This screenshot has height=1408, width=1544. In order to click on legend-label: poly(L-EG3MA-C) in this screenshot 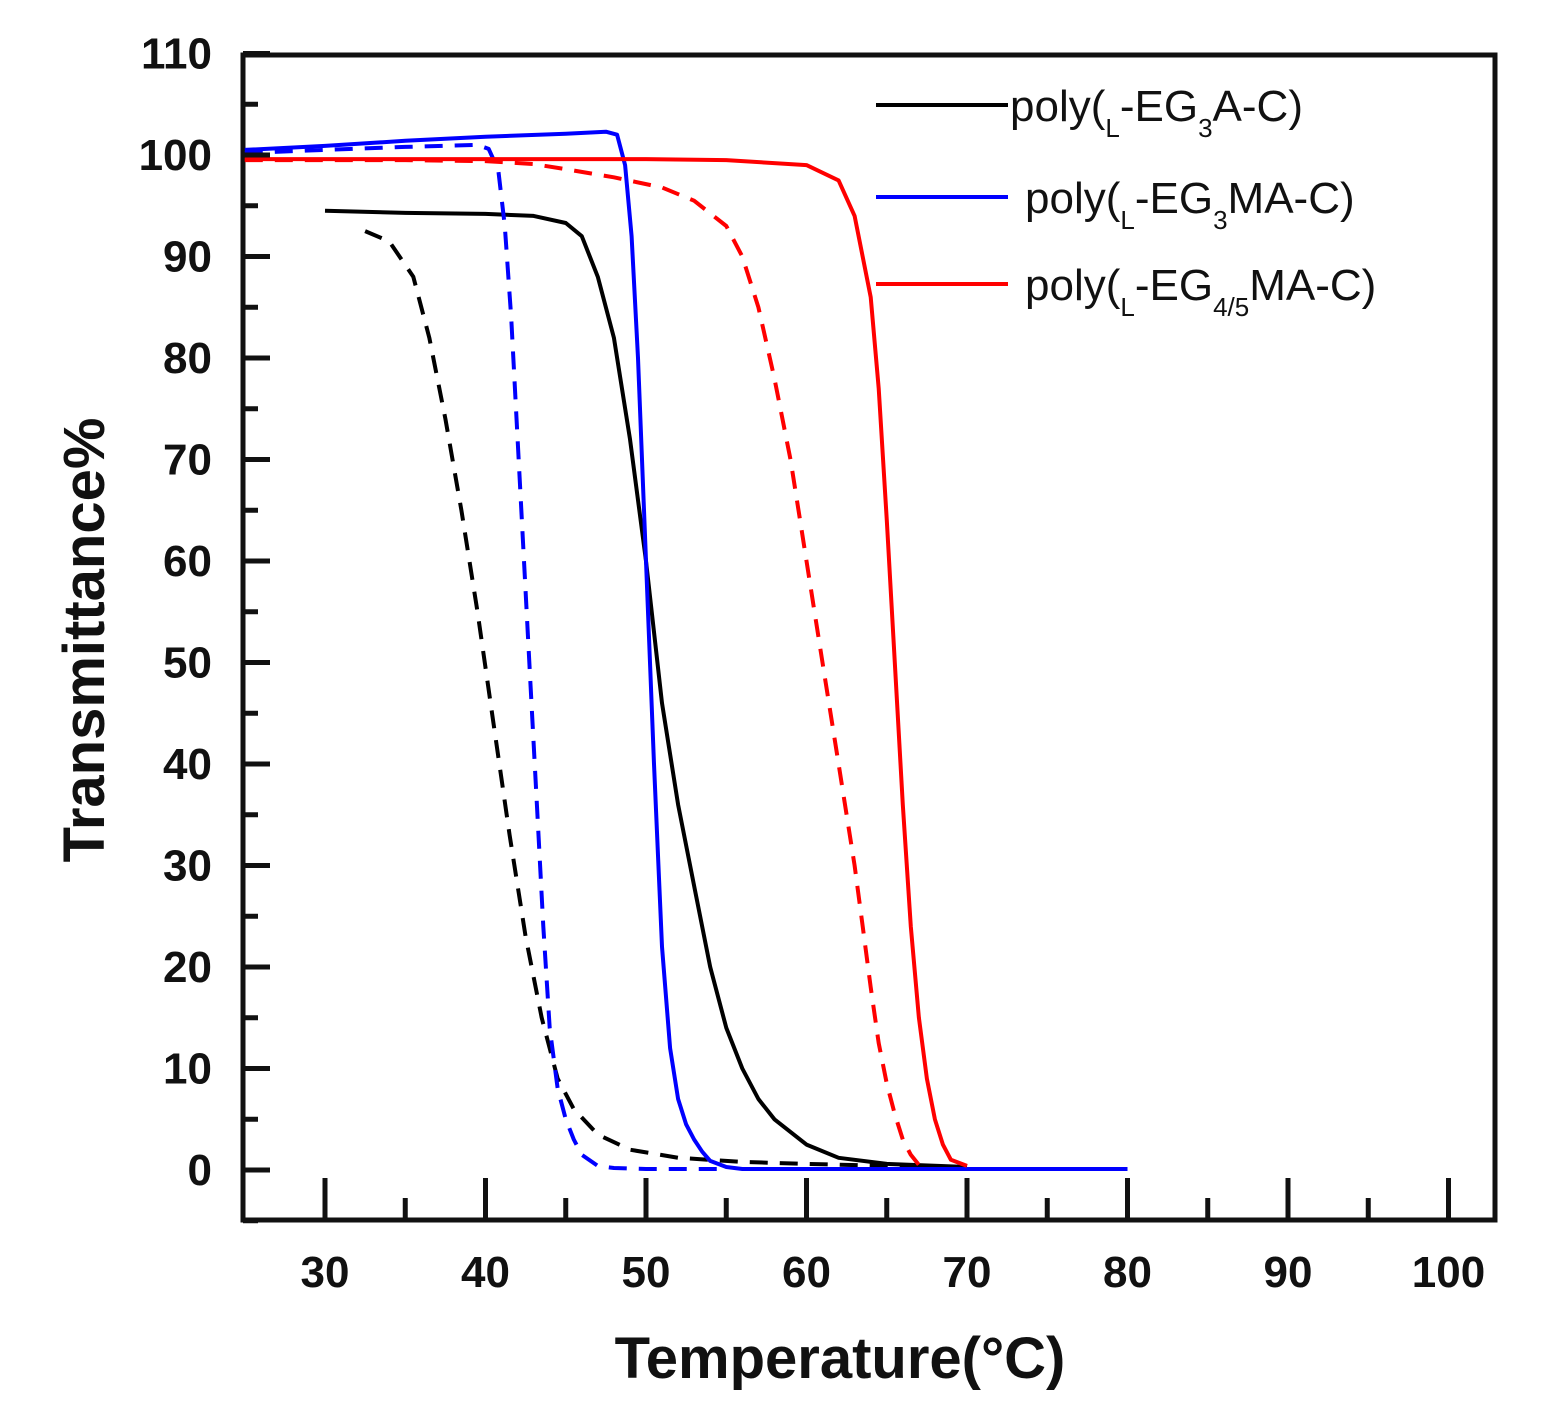, I will do `click(1190, 204)`.